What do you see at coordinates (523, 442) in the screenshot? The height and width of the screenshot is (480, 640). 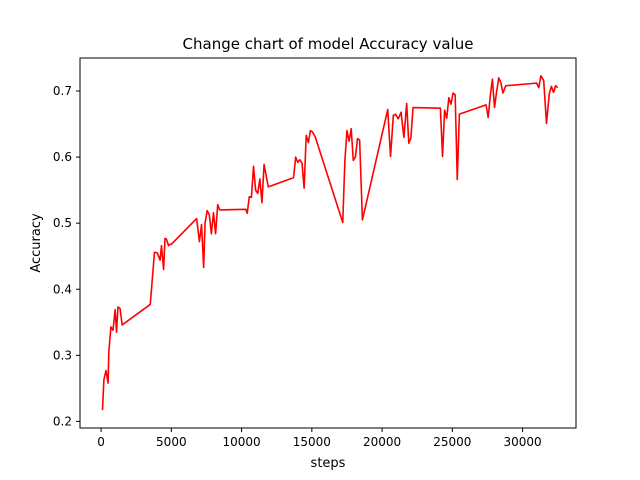 I see `x-tick-label: 30000` at bounding box center [523, 442].